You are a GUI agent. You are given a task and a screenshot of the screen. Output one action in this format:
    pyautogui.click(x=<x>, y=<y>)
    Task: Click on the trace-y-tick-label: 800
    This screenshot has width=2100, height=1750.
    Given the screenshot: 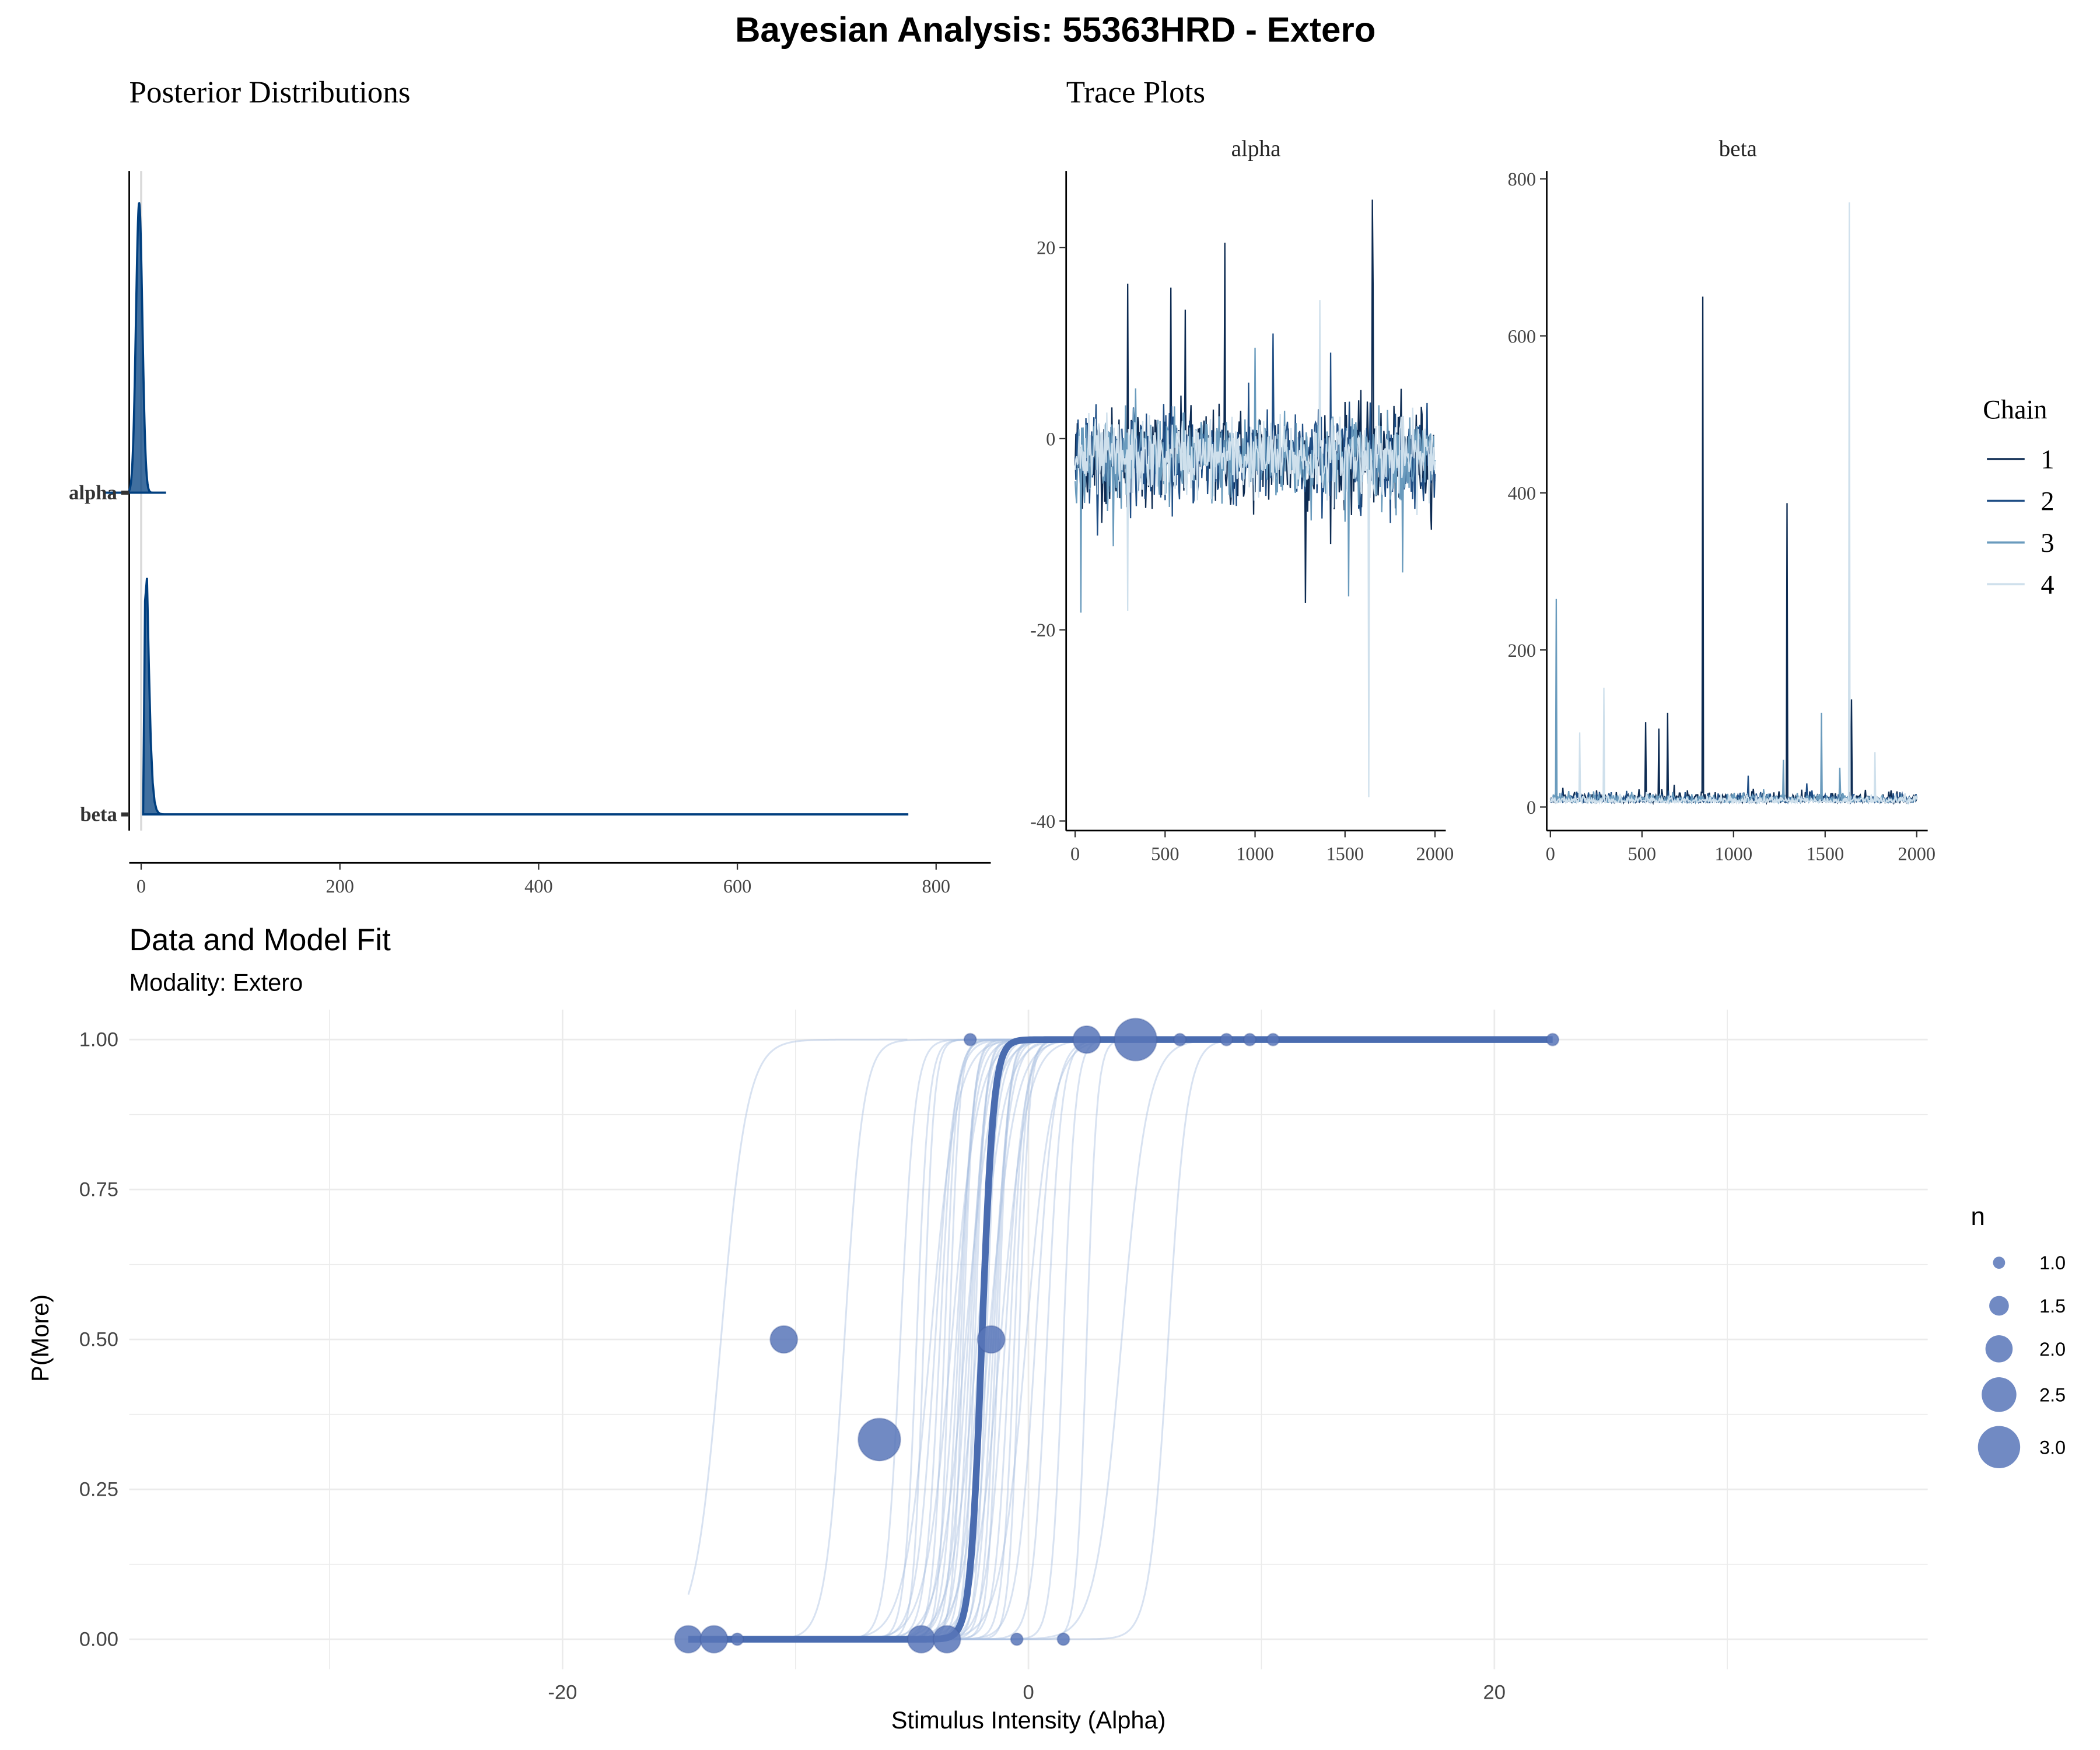 What is the action you would take?
    pyautogui.click(x=1522, y=180)
    